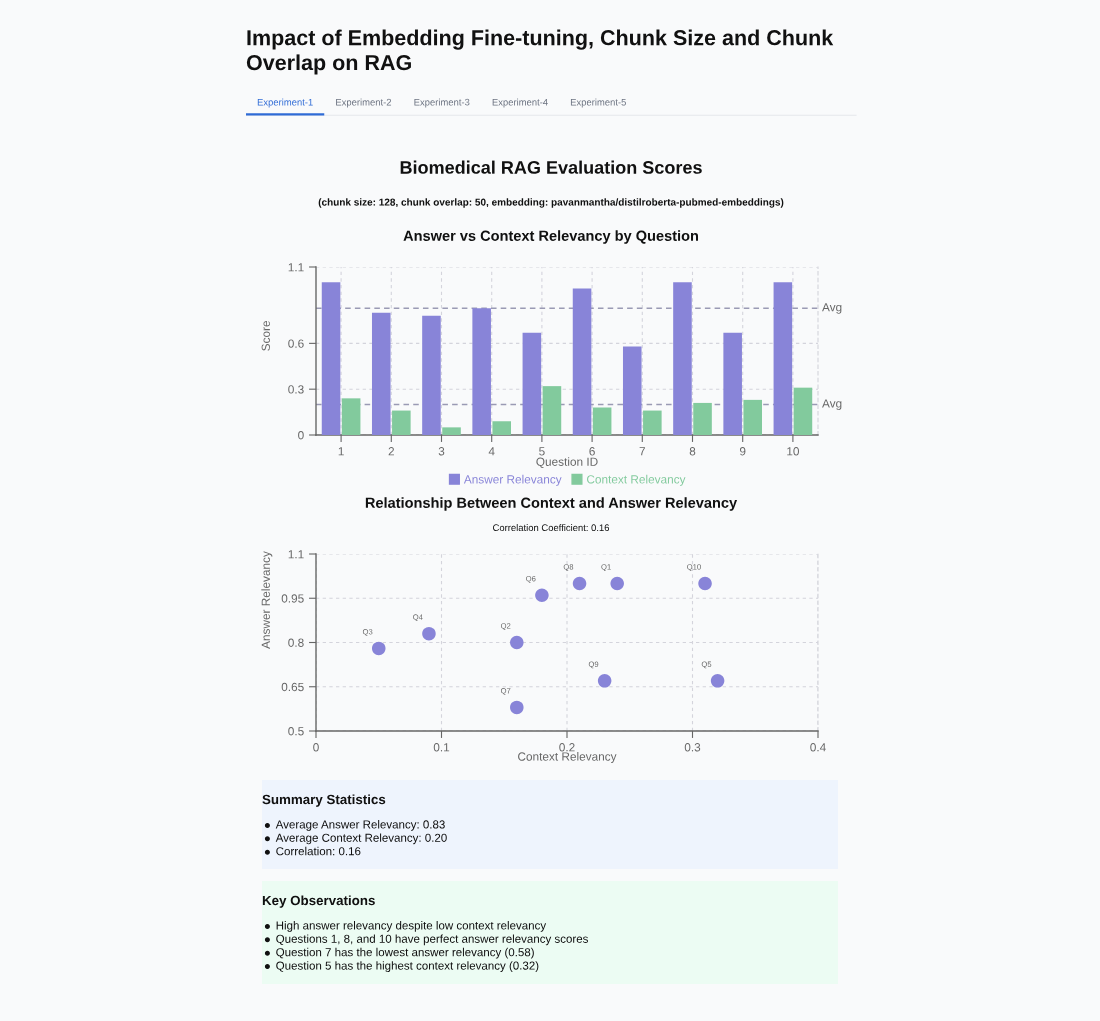 The height and width of the screenshot is (1021, 1100). I want to click on category-label: Experiment-5, so click(598, 103).